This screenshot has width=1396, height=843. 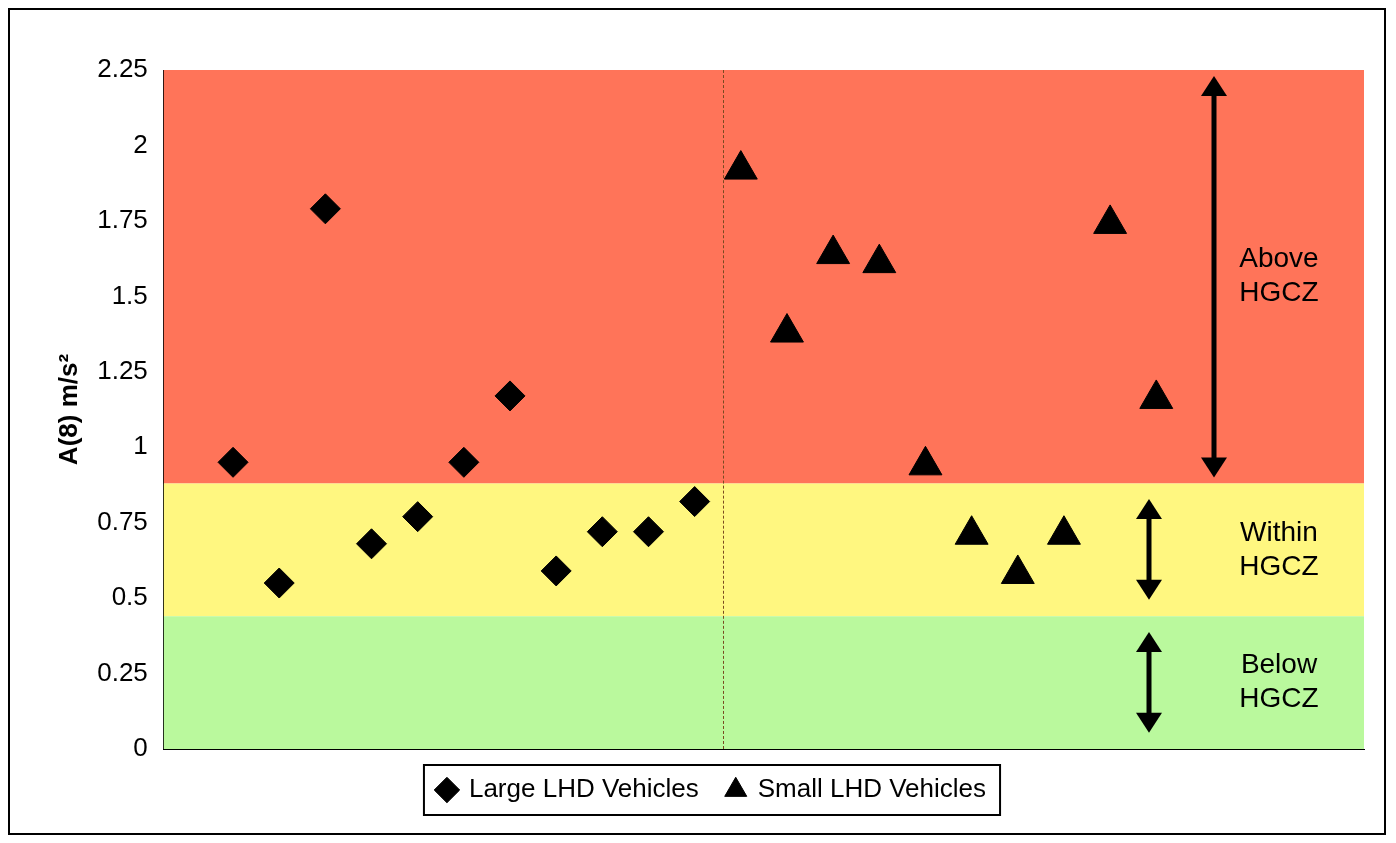 What do you see at coordinates (67, 409) in the screenshot?
I see `y-axis-title: A(8) m/s²` at bounding box center [67, 409].